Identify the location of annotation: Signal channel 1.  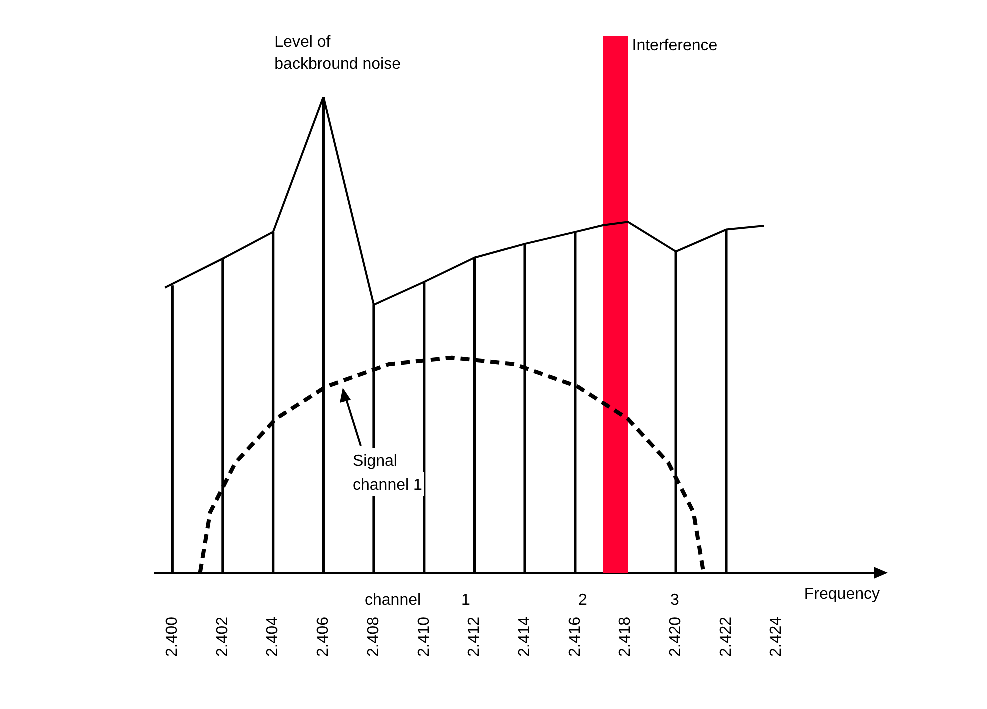
(387, 473).